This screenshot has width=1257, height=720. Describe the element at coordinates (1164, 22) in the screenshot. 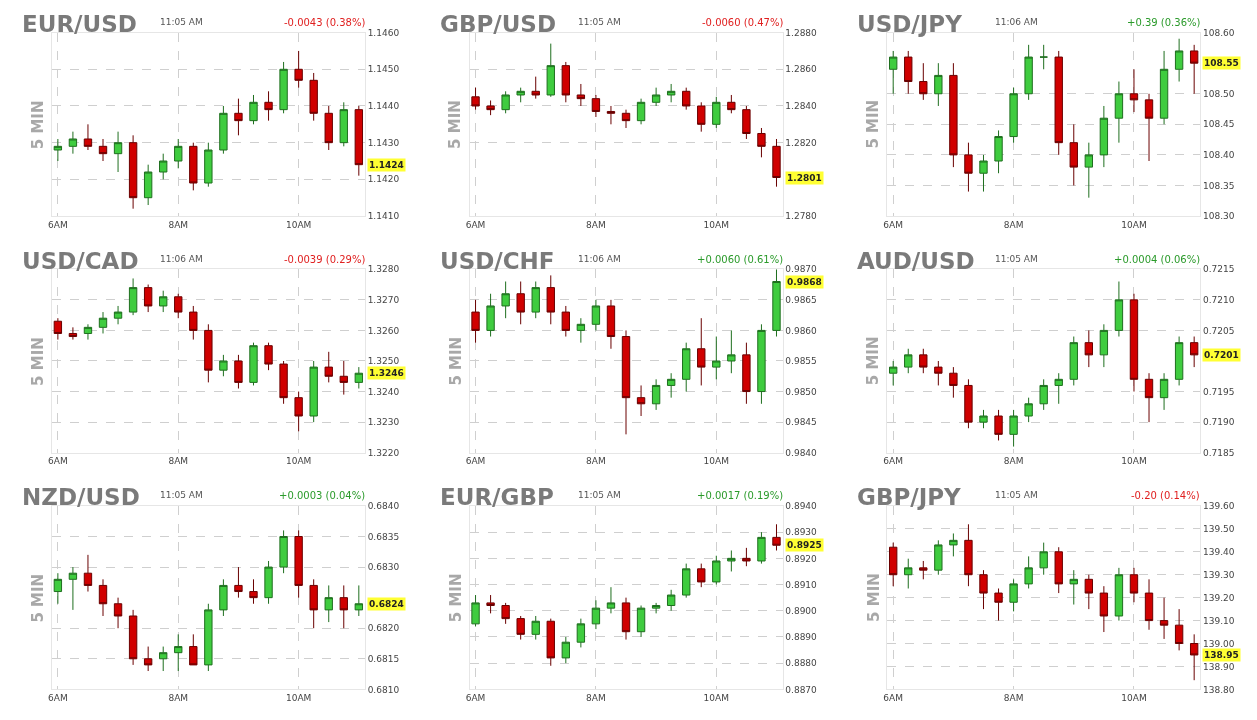

I see `text: +0.39 (0.36%)` at that location.